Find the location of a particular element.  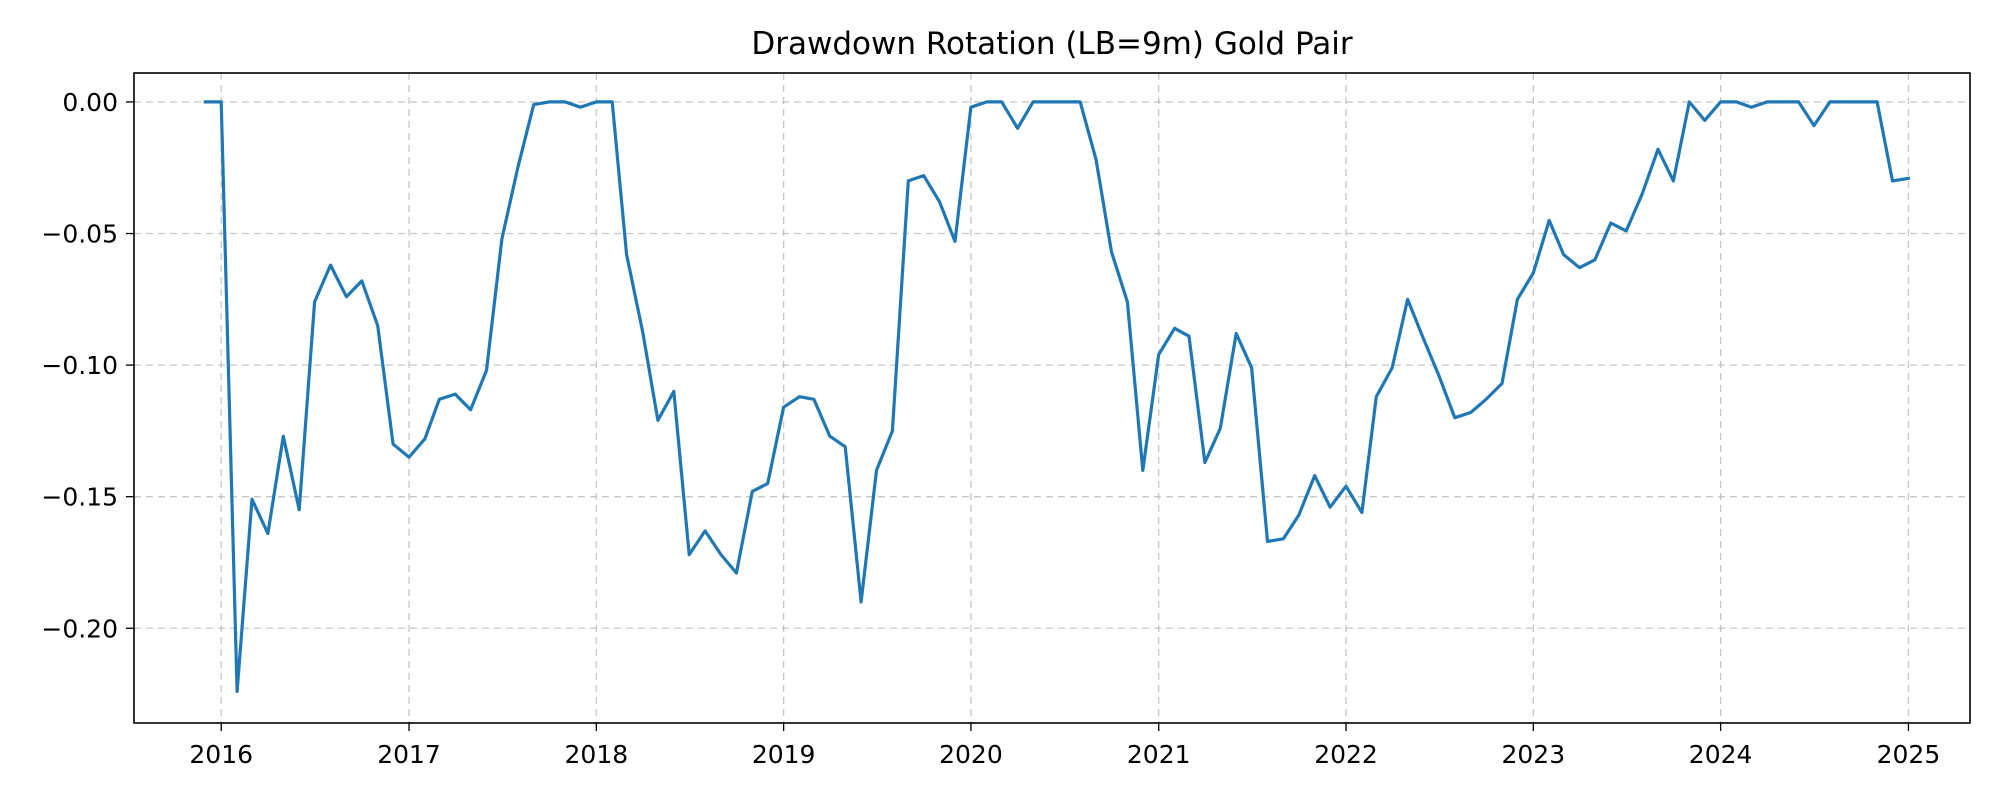

y-tick-label: −0.10 is located at coordinates (79, 365).